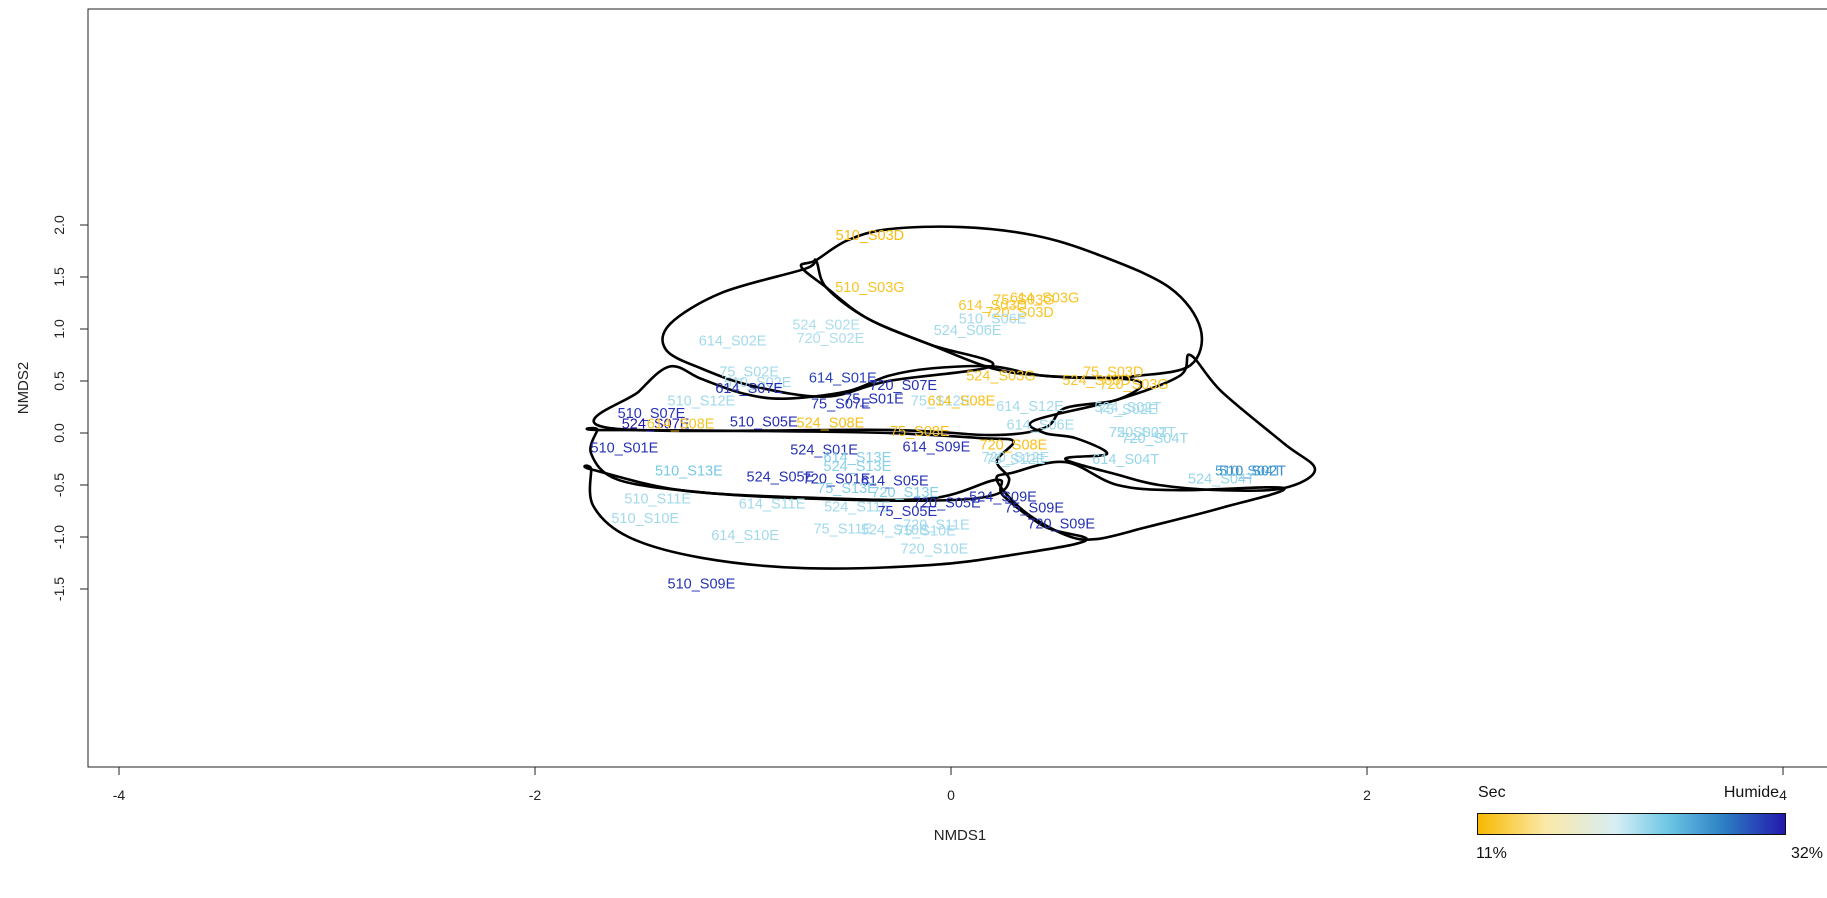 The height and width of the screenshot is (898, 1827). Describe the element at coordinates (837, 480) in the screenshot. I see `point-label: 720_S01E` at that location.